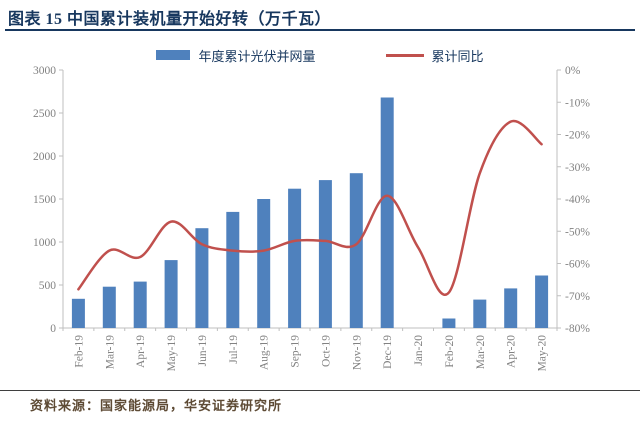 This screenshot has width=640, height=422. I want to click on x-axis-label: Apr-20, so click(512, 351).